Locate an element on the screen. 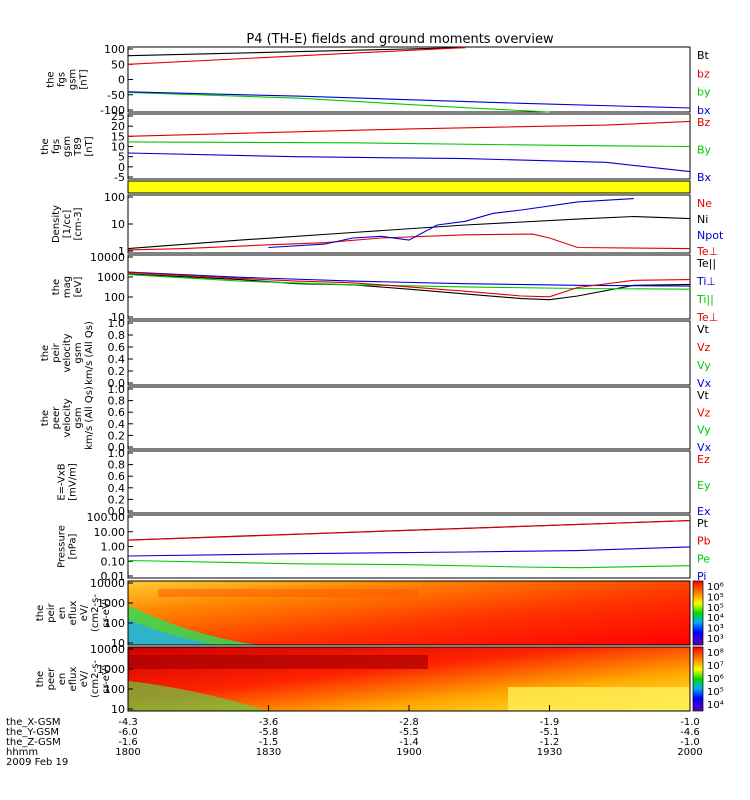 The height and width of the screenshot is (800, 750). y-tick-label: 0 is located at coordinates (121, 80).